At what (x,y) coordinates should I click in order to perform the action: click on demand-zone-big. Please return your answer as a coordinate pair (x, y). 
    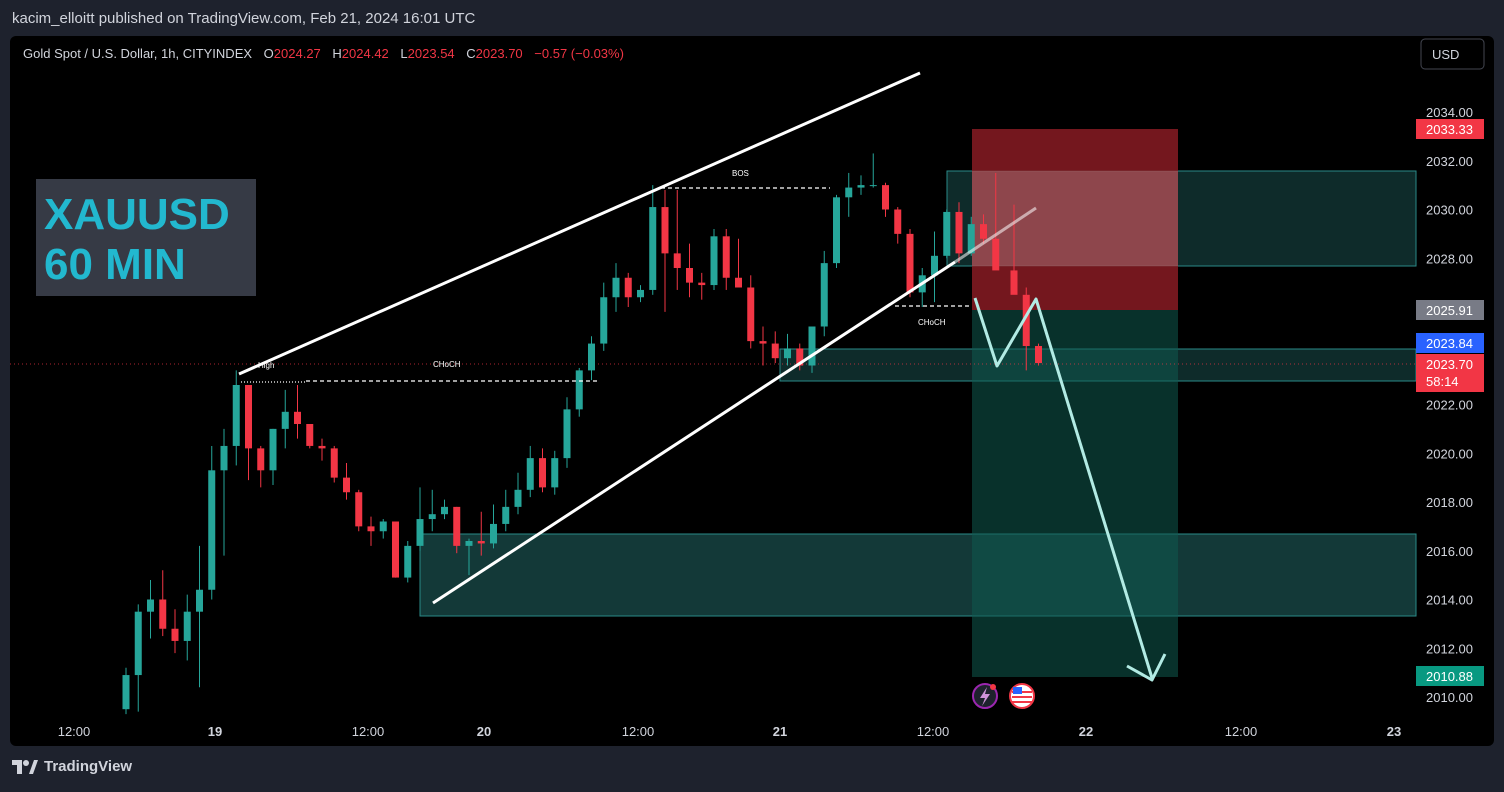
    Looking at the image, I should click on (918, 575).